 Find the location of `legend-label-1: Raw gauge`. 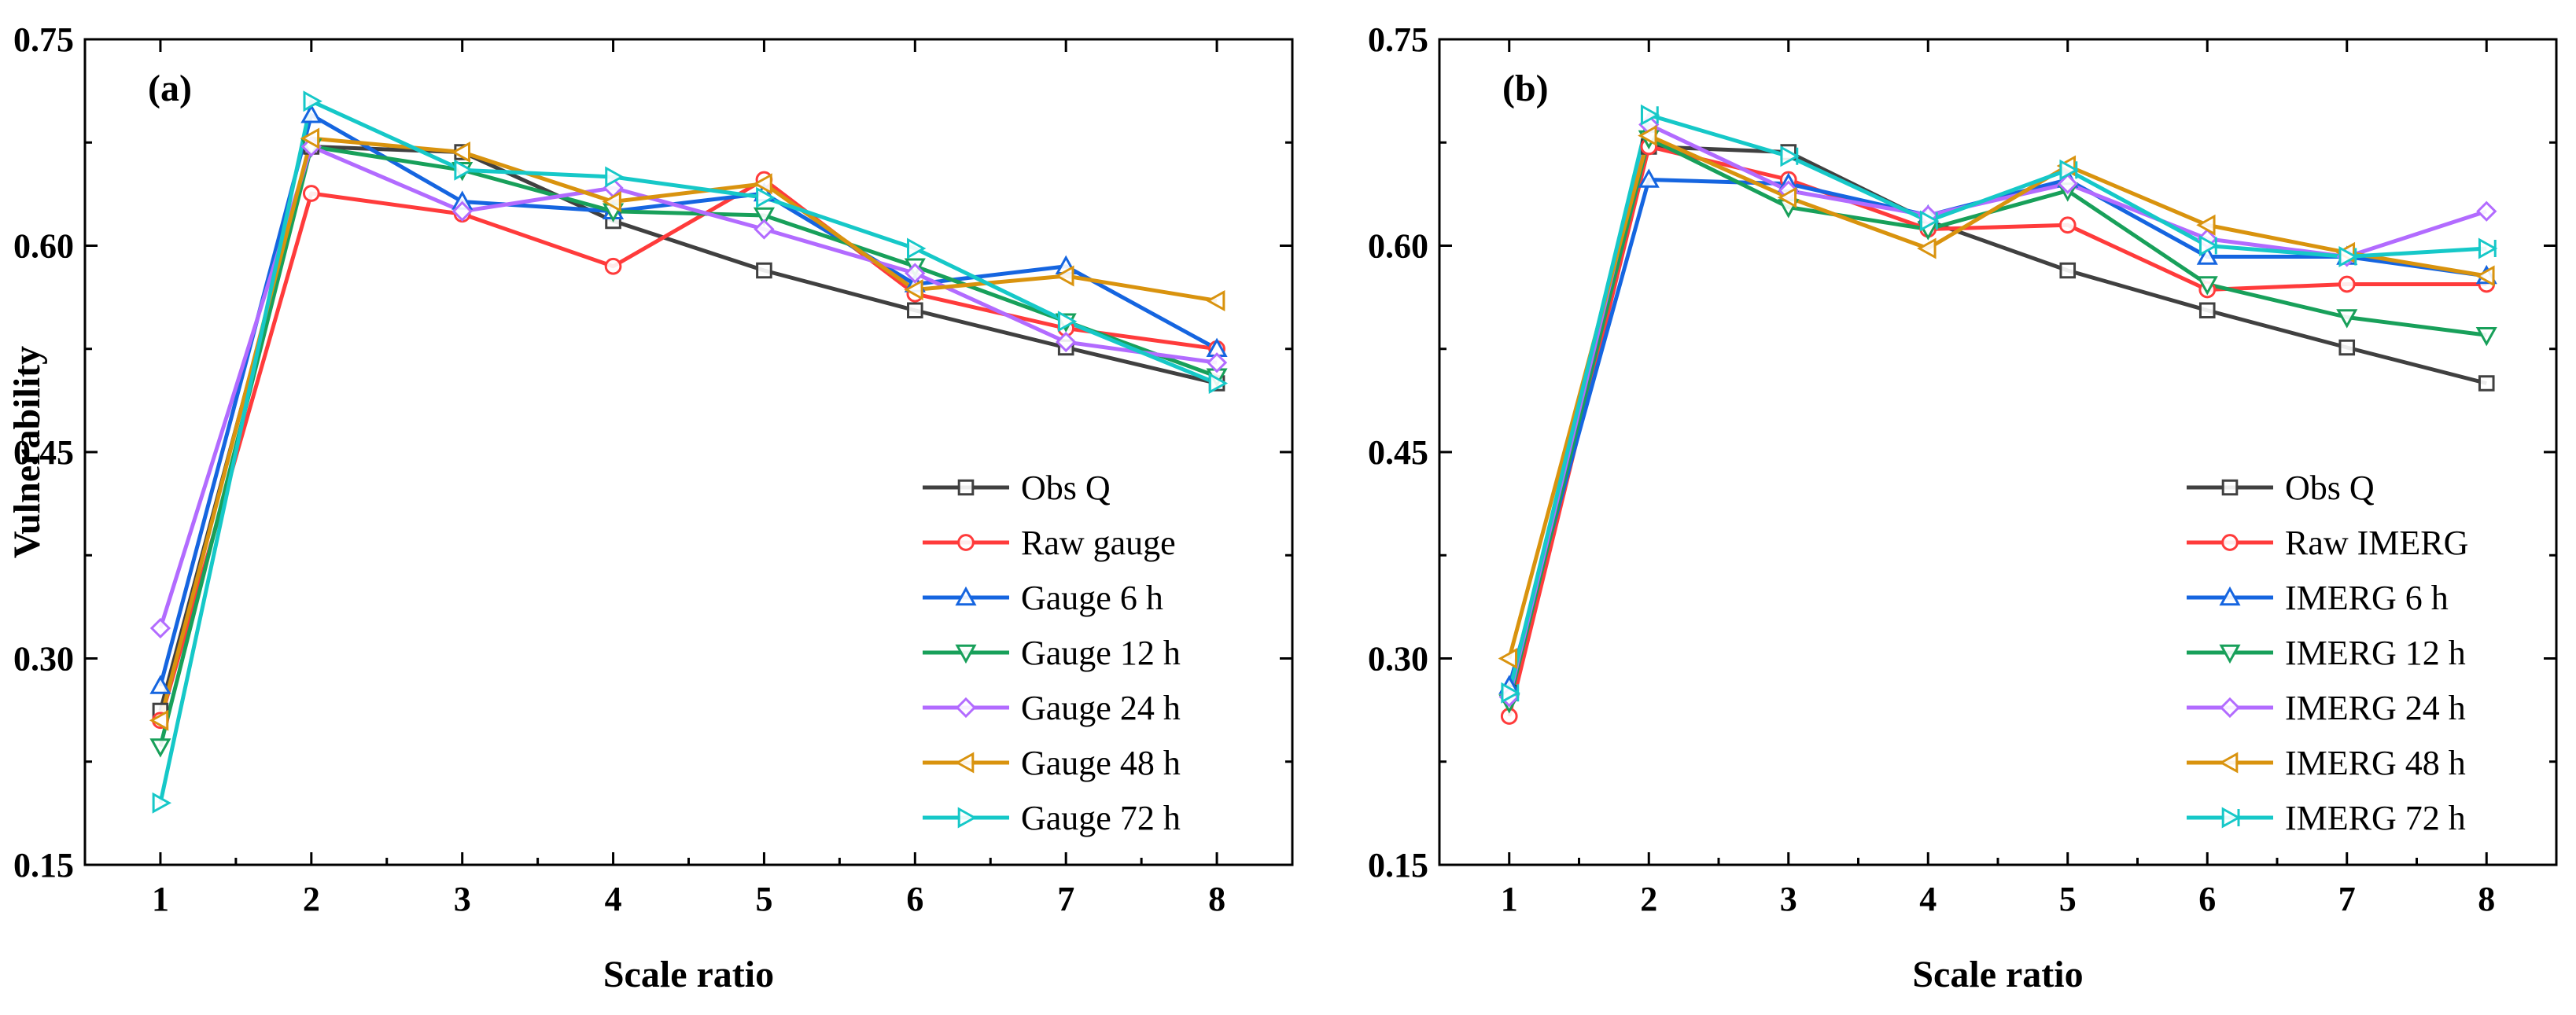

legend-label-1: Raw gauge is located at coordinates (1098, 543).